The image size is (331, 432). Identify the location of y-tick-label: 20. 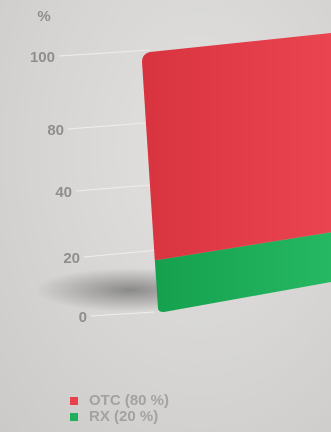
(71, 258).